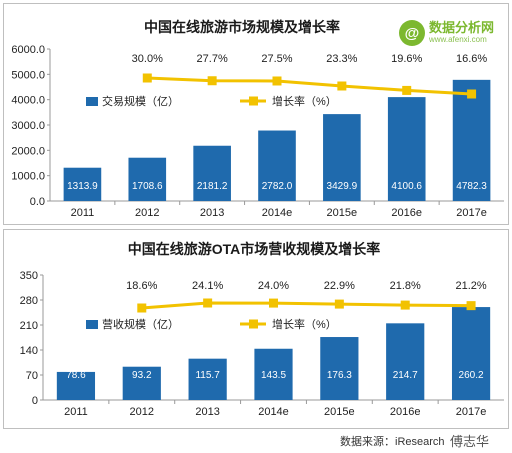 This screenshot has width=512, height=453. What do you see at coordinates (471, 375) in the screenshot?
I see `bar-value-label: 260.2` at bounding box center [471, 375].